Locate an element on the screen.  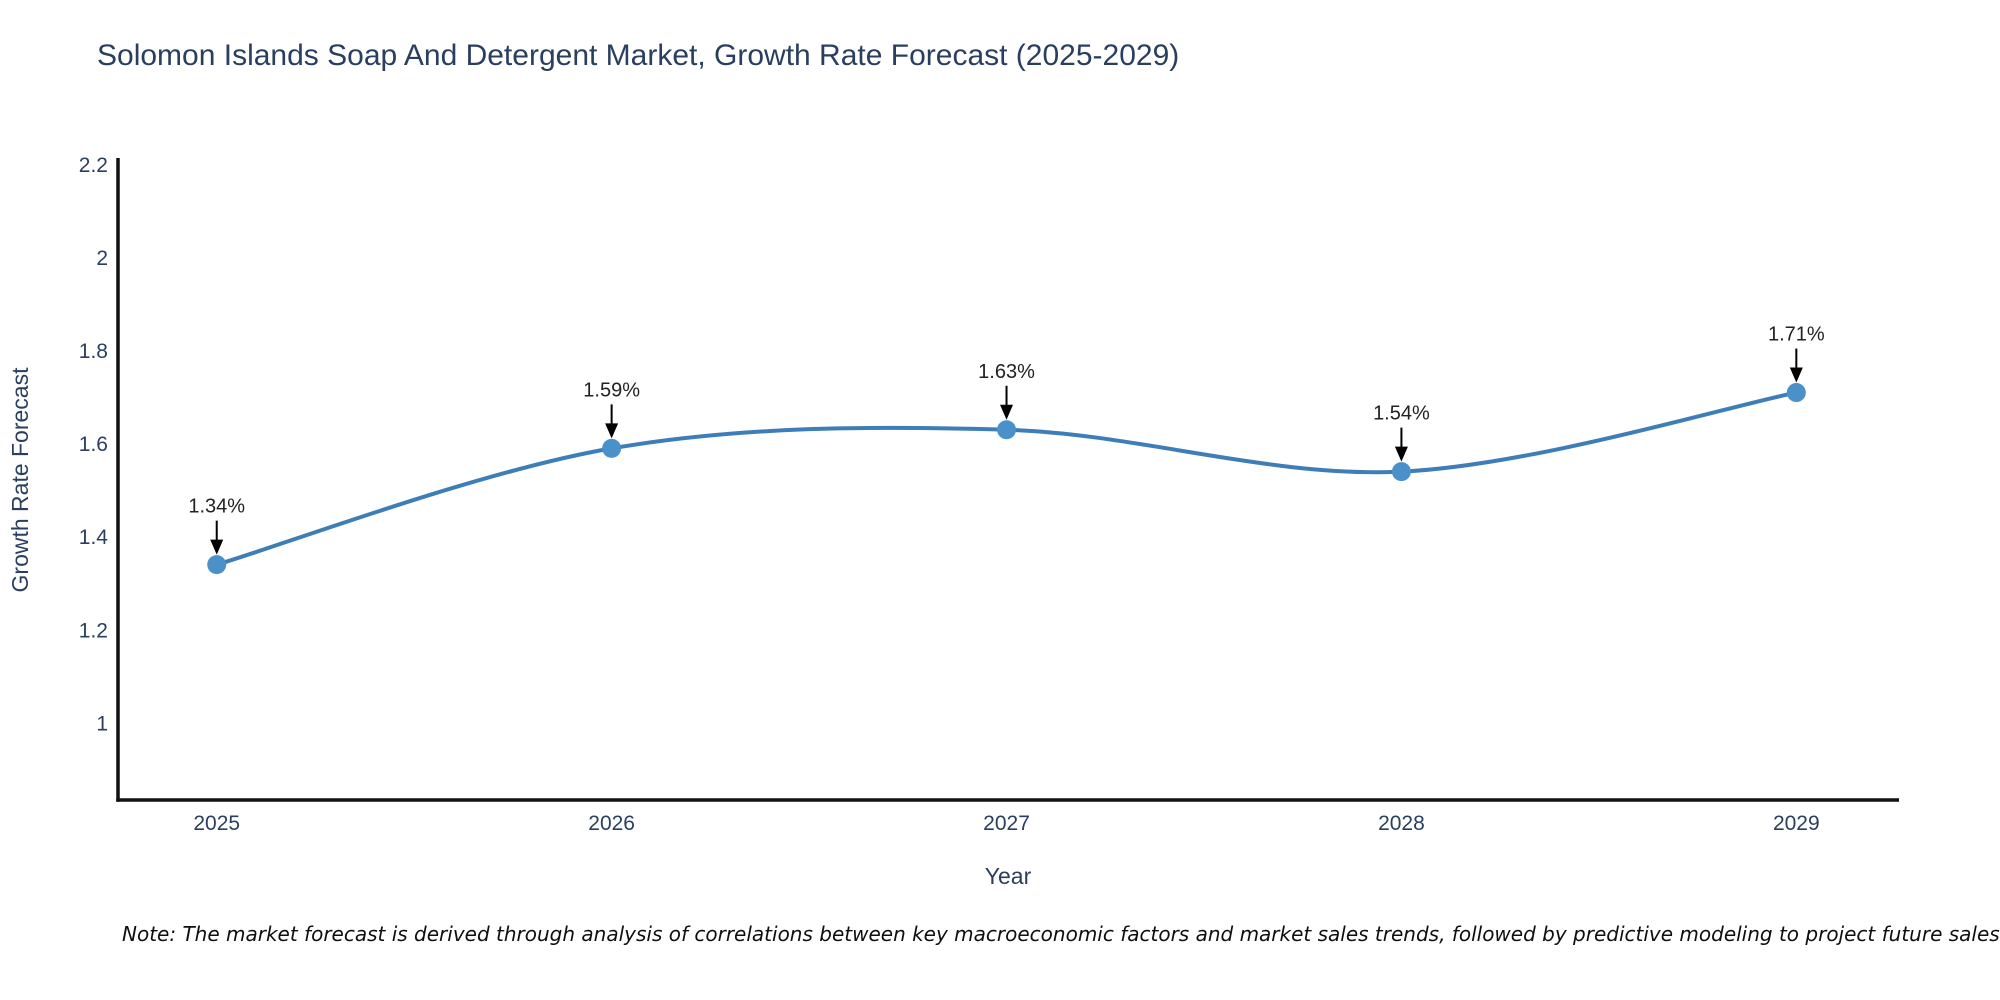
y-tick-label: 1.6 is located at coordinates (93, 444).